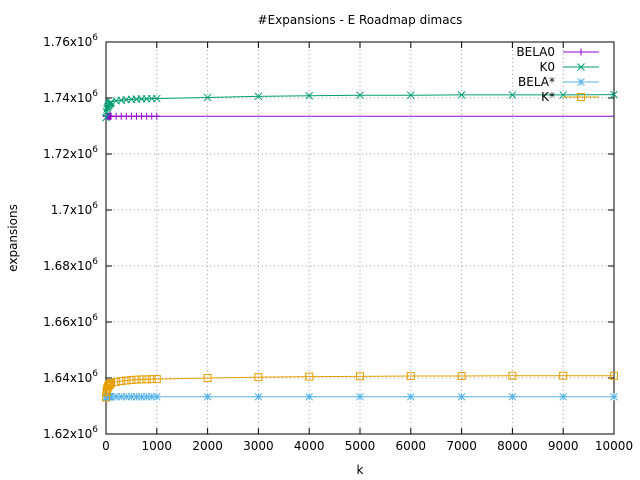  I want to click on y-tick-label: 1.7x10⁶, so click(74, 209).